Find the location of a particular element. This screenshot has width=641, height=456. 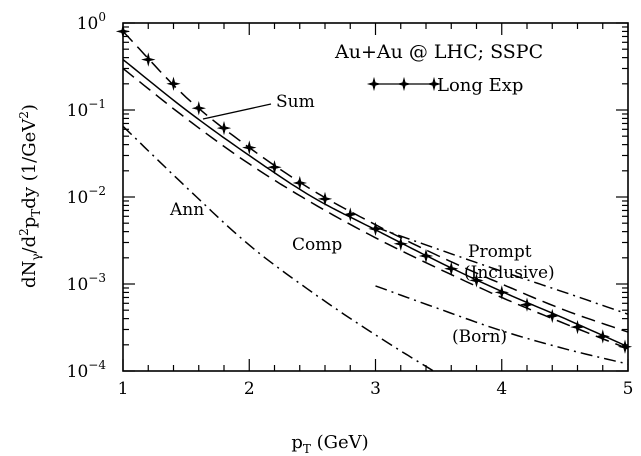

x-axis-label: pT (GeV) is located at coordinates (329, 444).